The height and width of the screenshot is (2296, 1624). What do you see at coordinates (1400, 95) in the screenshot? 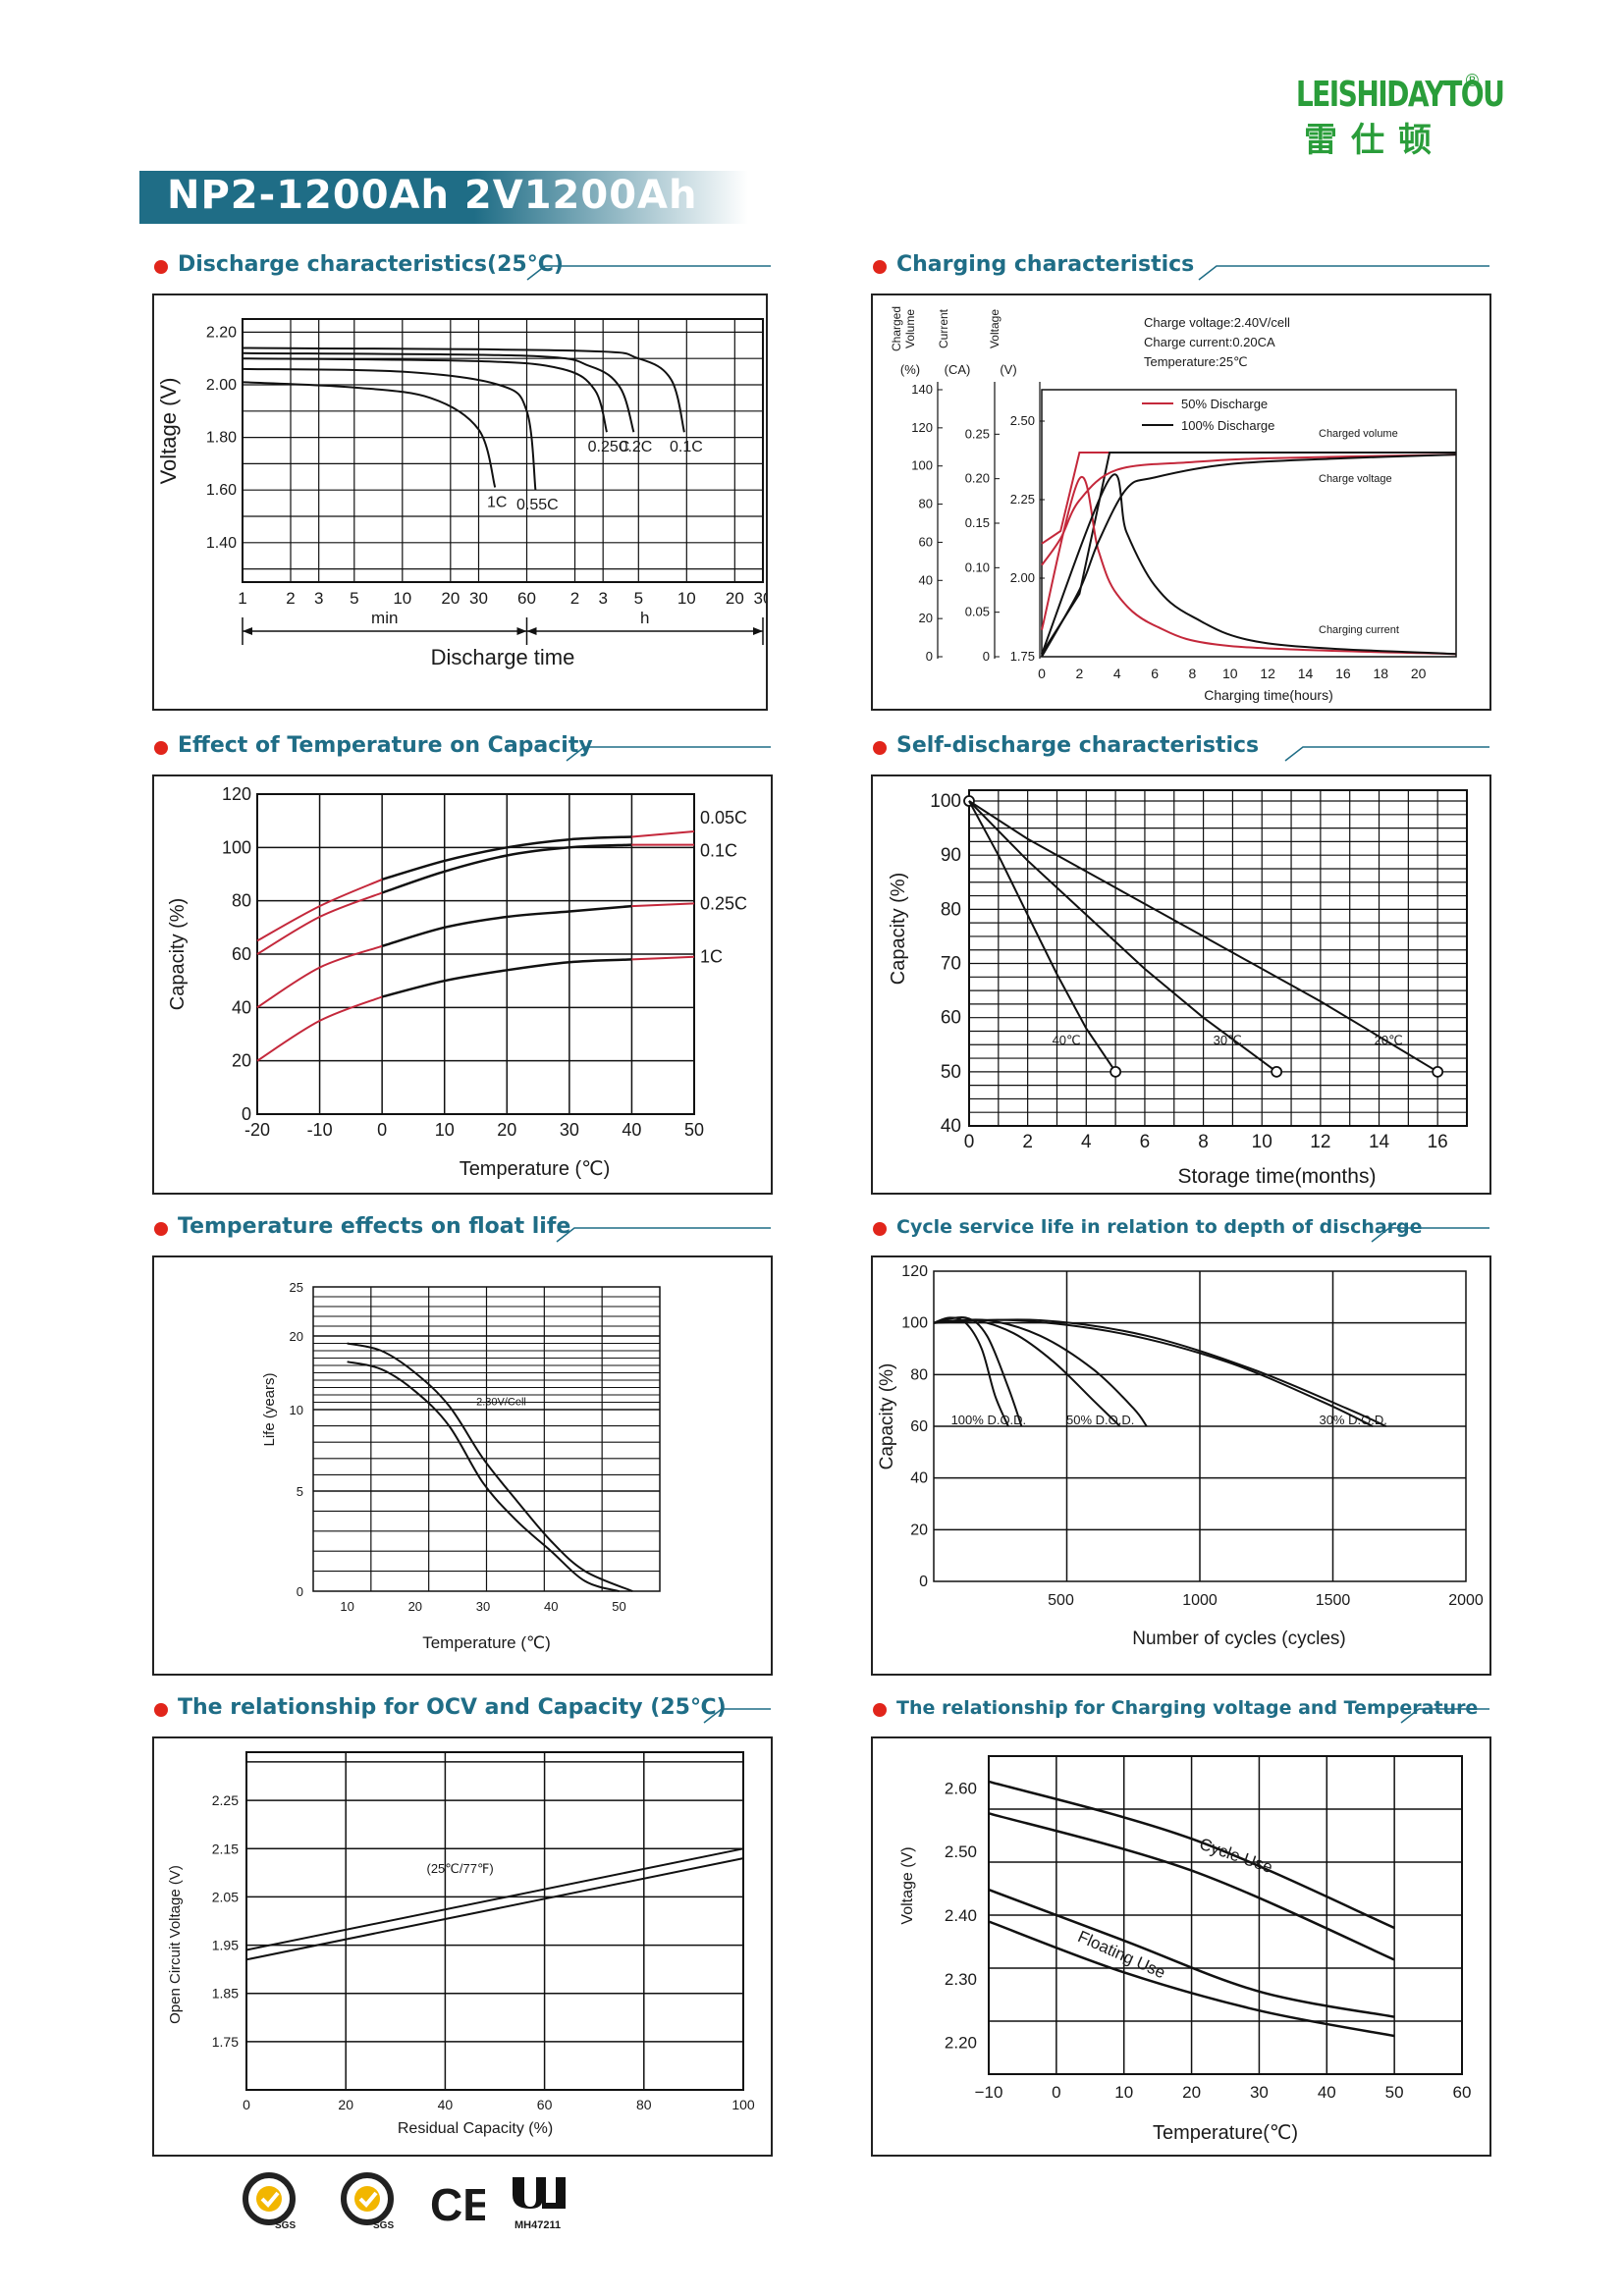
I see `brand-latin: LEISHIDAYTOU` at bounding box center [1400, 95].